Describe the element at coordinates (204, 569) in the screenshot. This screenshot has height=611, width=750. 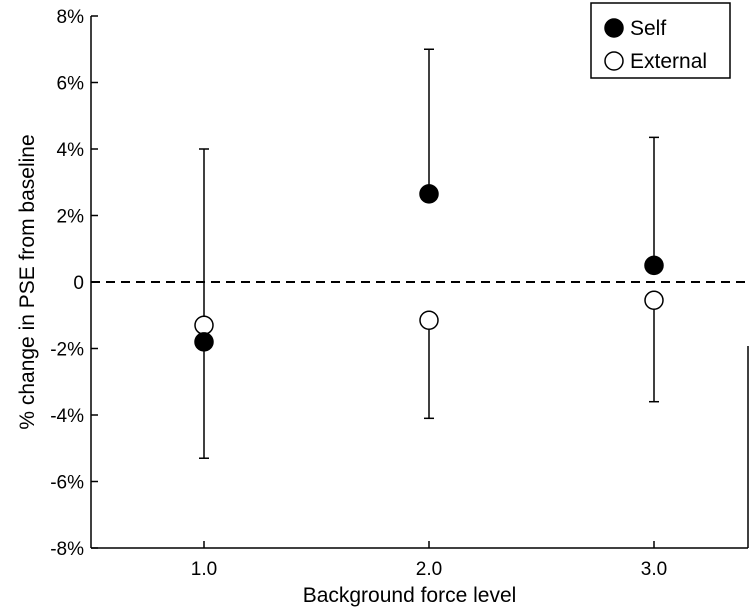
I see `x-tick-label: 1.0` at that location.